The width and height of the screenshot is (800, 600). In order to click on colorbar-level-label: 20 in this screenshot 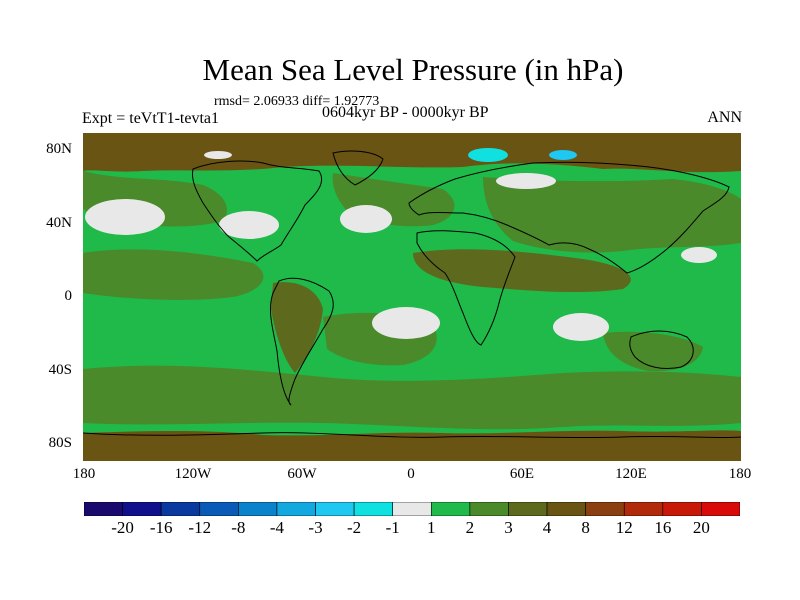, I will do `click(701, 527)`.